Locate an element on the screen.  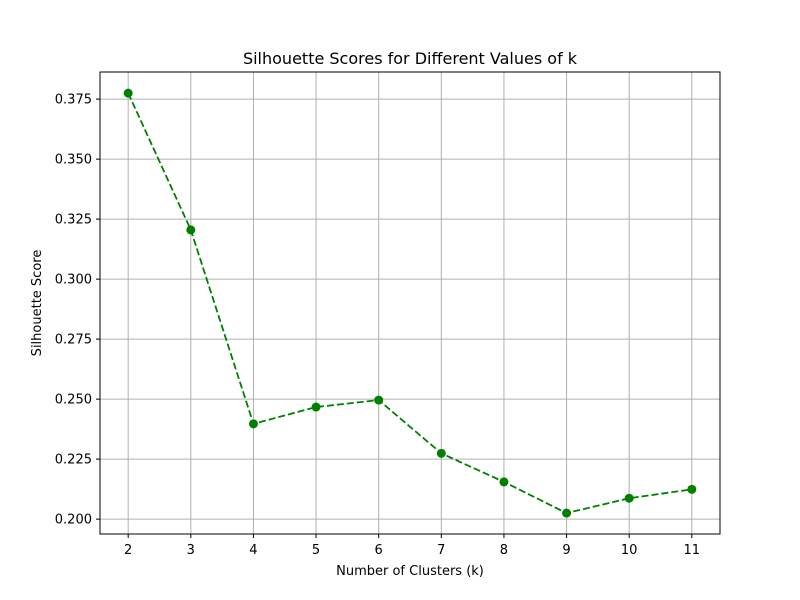
x-ticks: 2 3 4 5 6 7 8 9 10 11 is located at coordinates (412, 546).